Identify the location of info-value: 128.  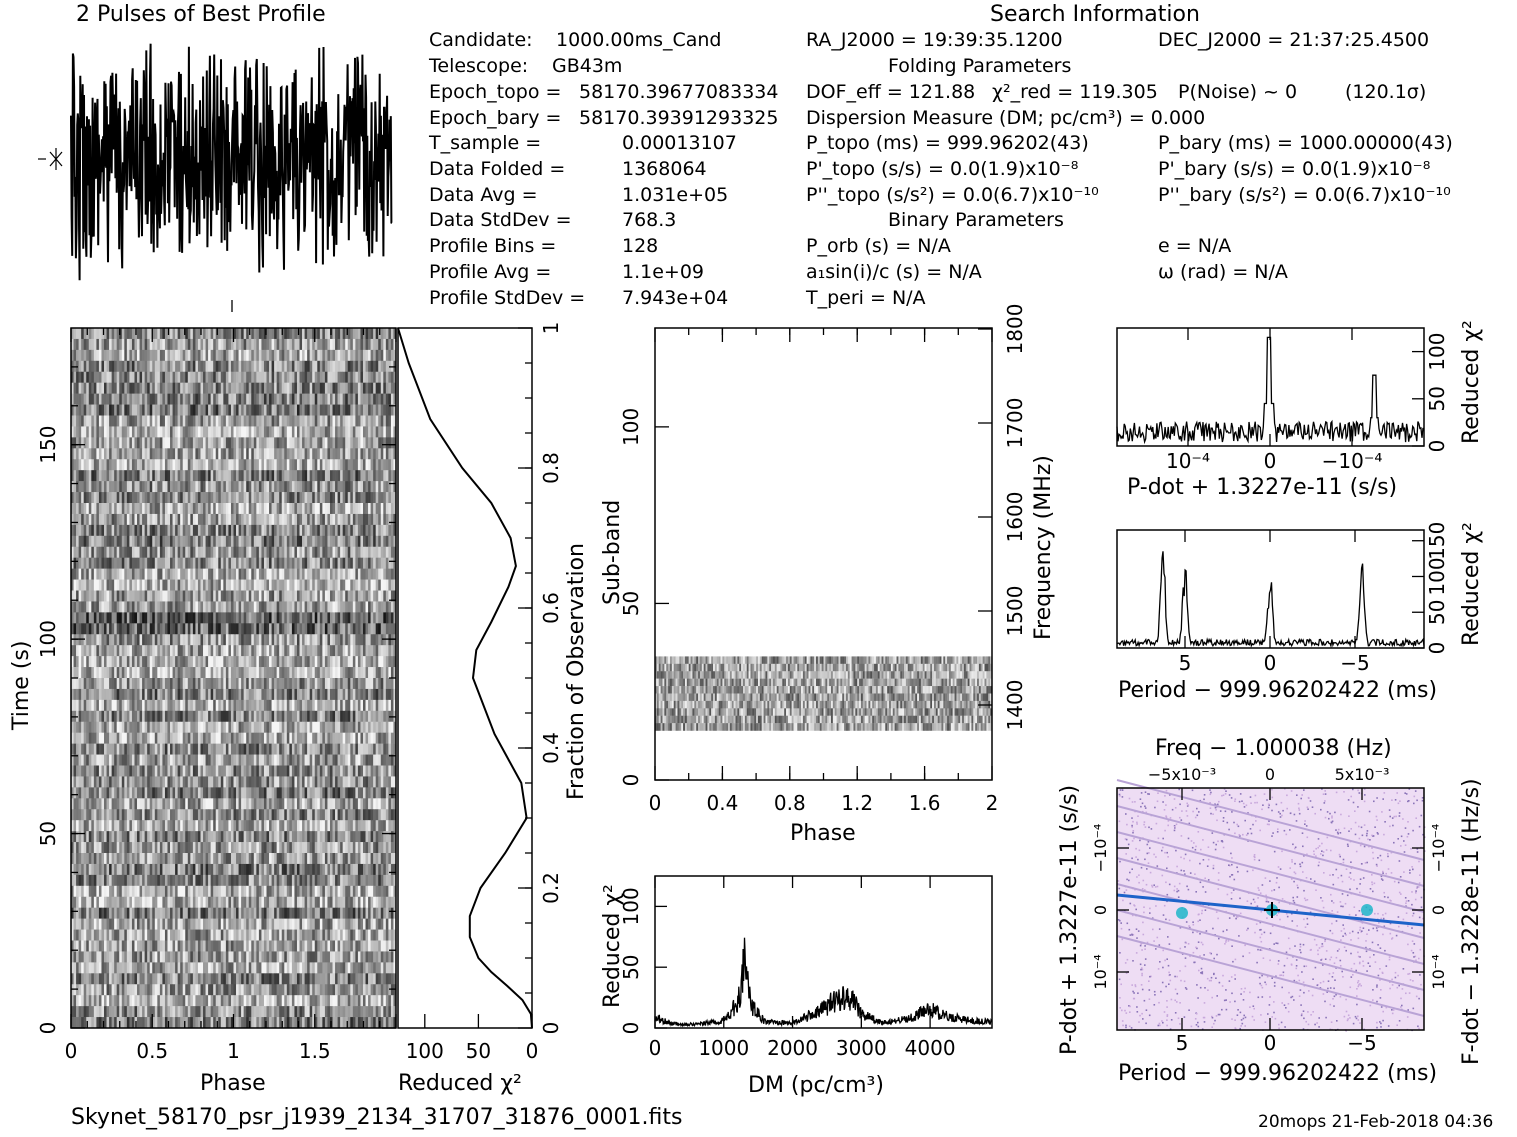
(640, 246).